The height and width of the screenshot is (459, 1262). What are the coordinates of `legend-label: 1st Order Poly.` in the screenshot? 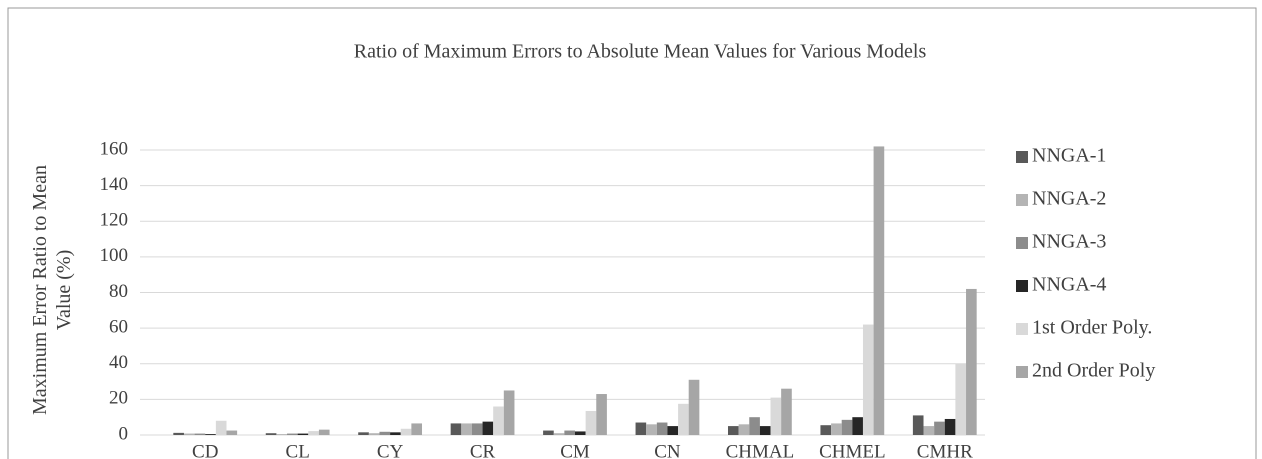 It's located at (1092, 328).